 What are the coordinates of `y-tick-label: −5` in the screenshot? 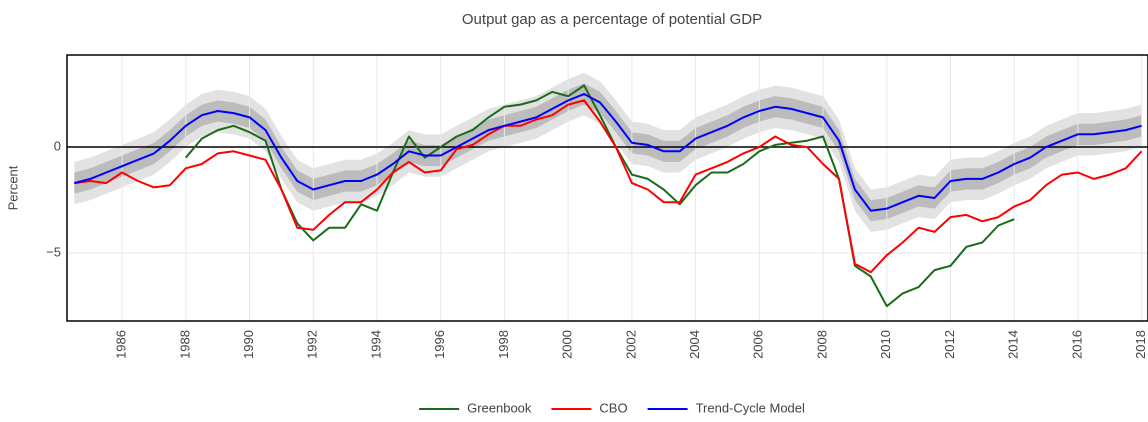 It's located at (53, 252).